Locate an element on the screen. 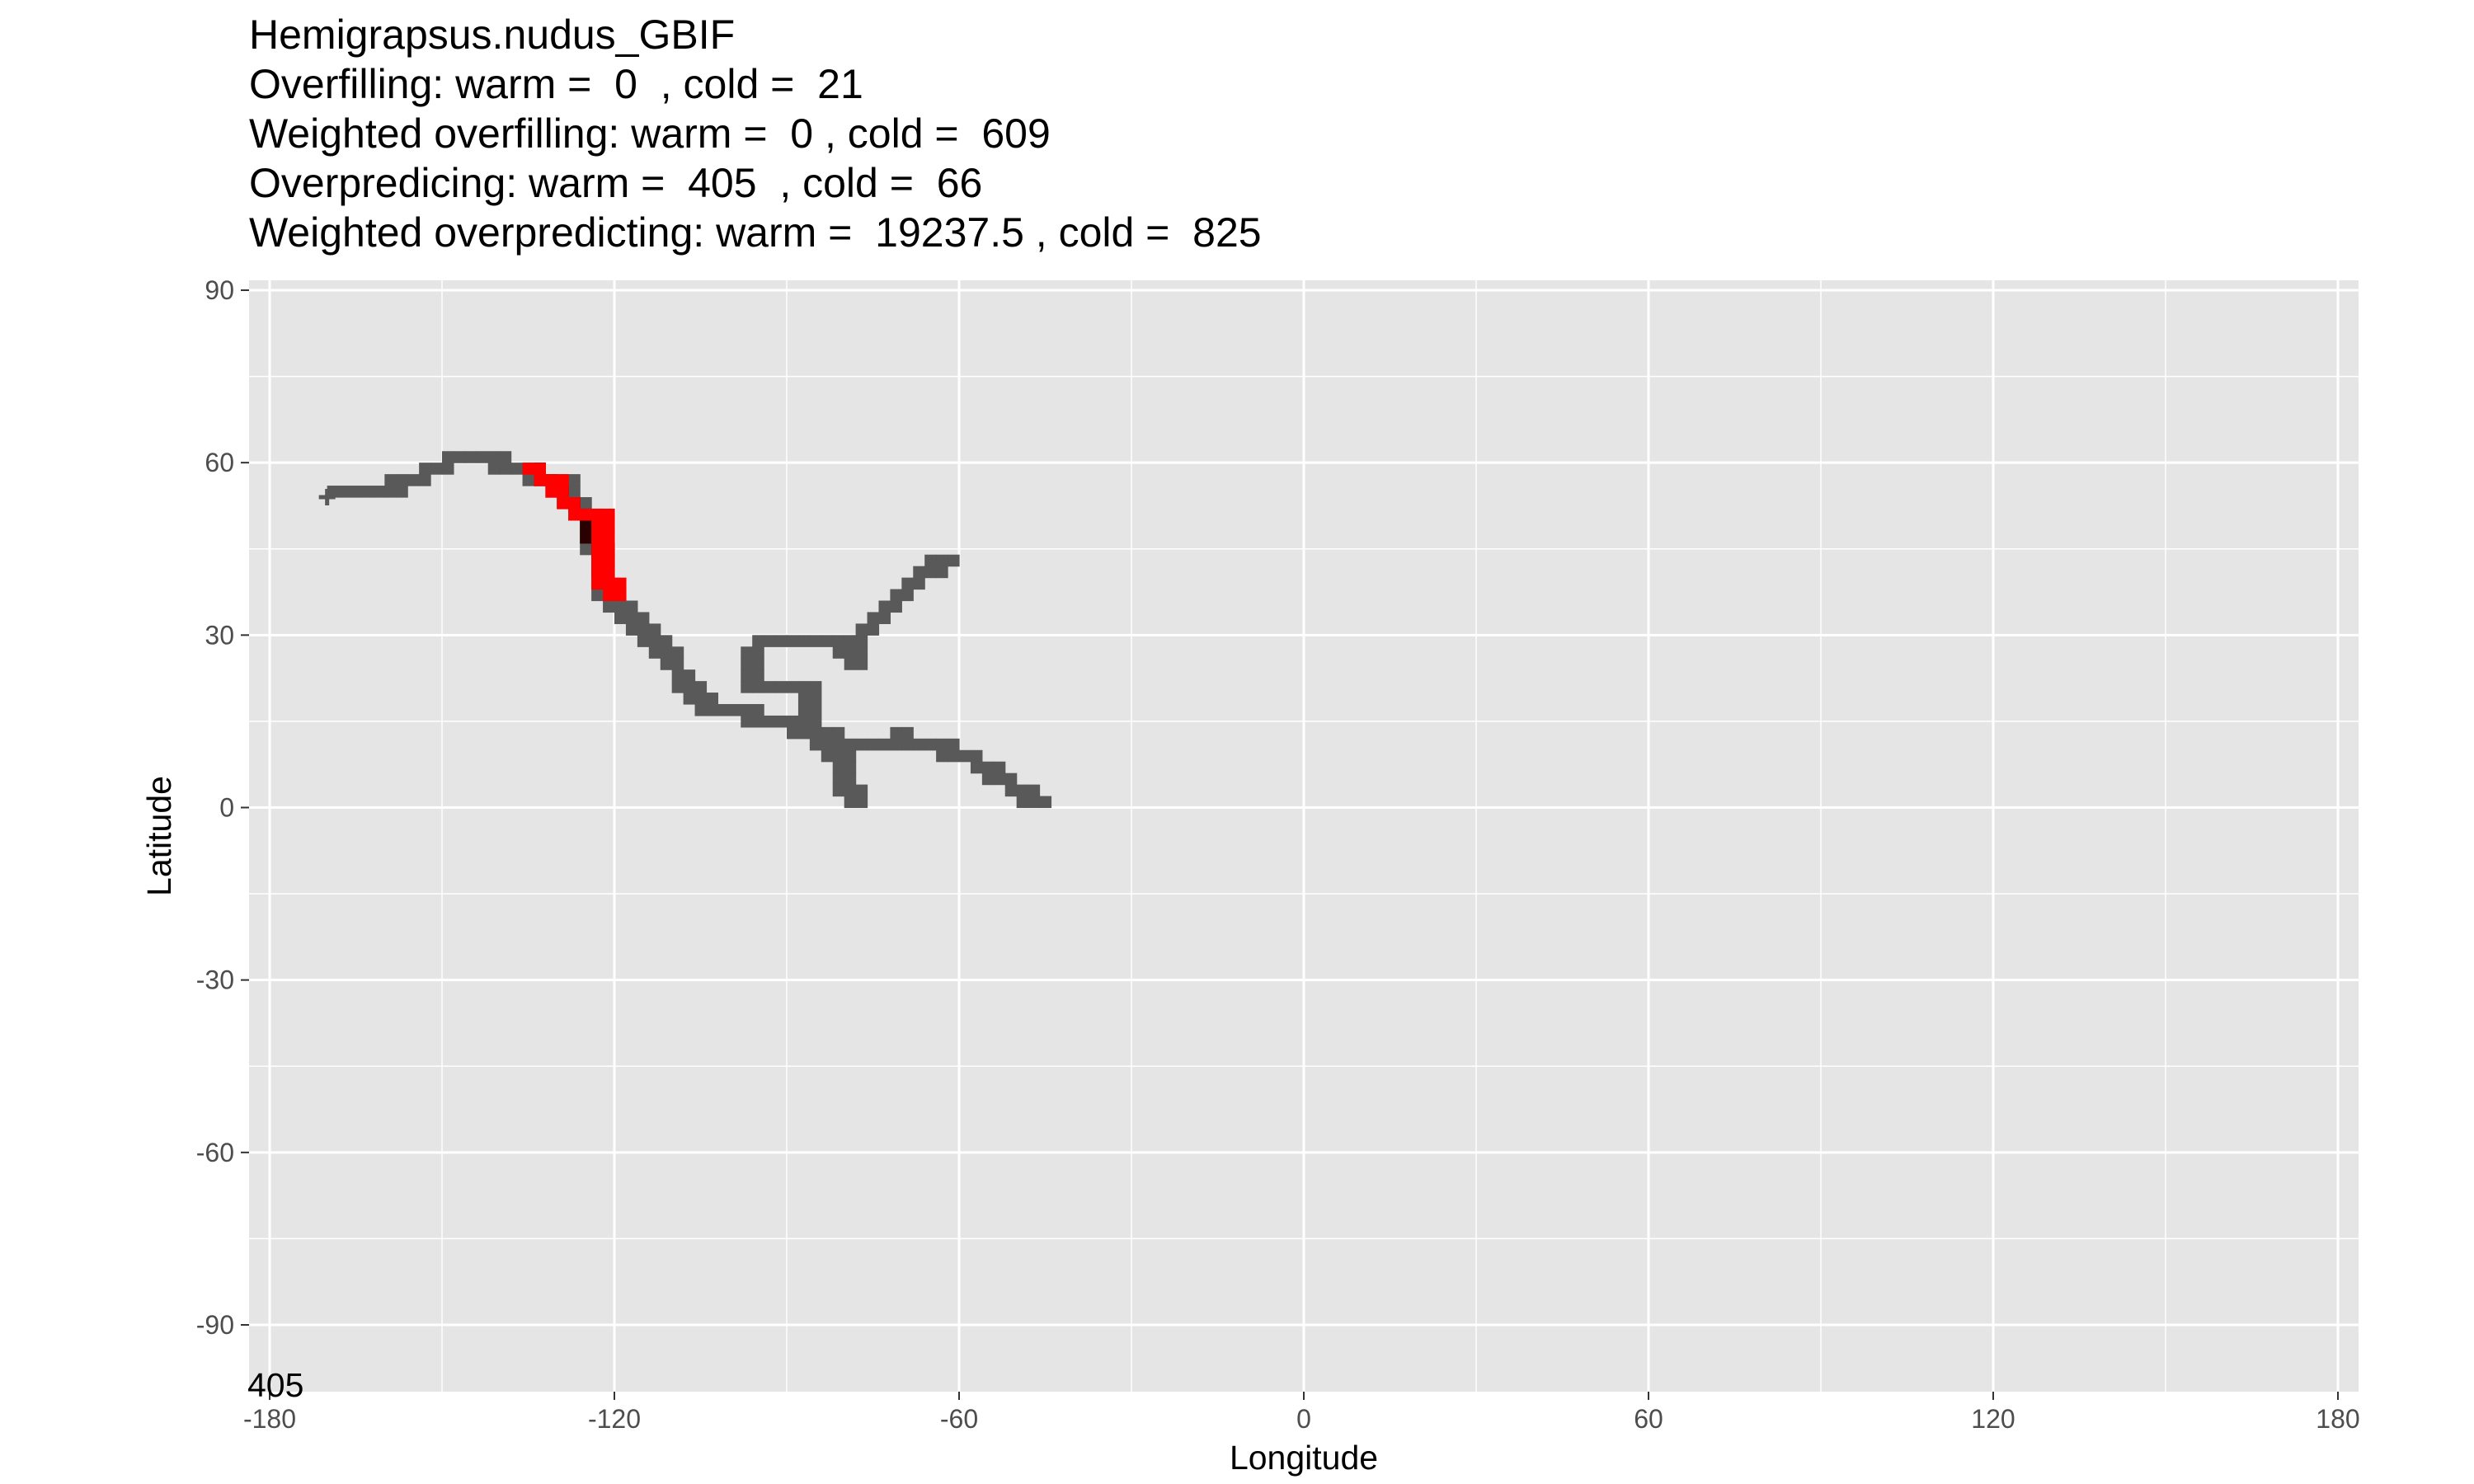 Image resolution: width=2474 pixels, height=1484 pixels. y-tick-label: 30 is located at coordinates (219, 635).